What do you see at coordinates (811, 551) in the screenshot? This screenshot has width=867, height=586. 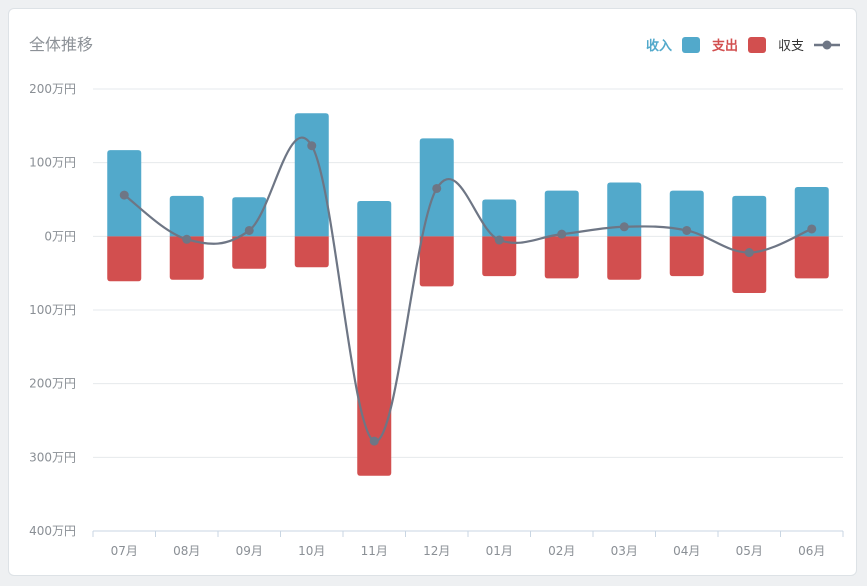 I see `x-tick-label: 06月` at bounding box center [811, 551].